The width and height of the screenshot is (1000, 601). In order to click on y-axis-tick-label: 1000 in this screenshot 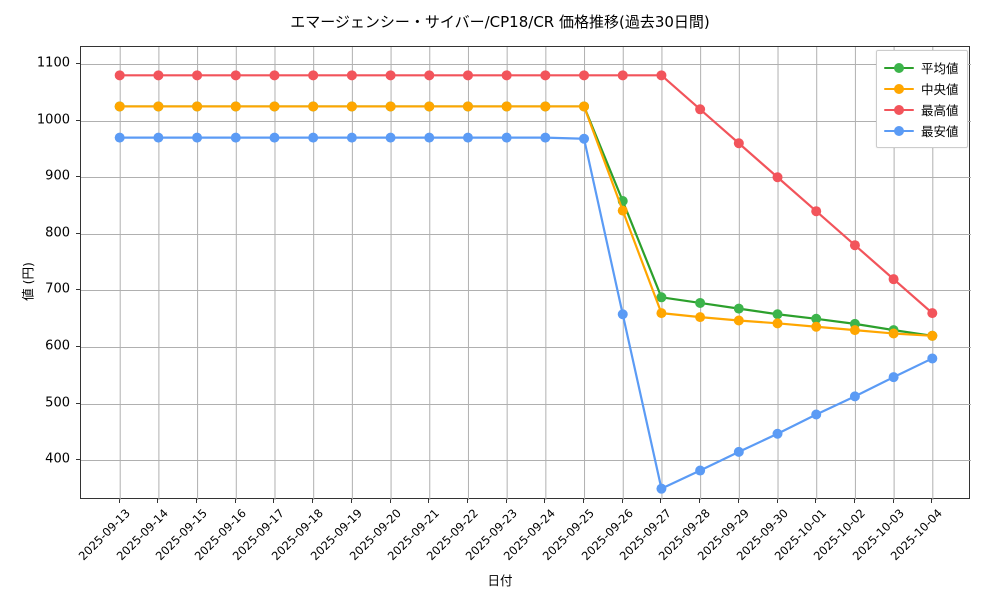, I will do `click(53, 120)`.